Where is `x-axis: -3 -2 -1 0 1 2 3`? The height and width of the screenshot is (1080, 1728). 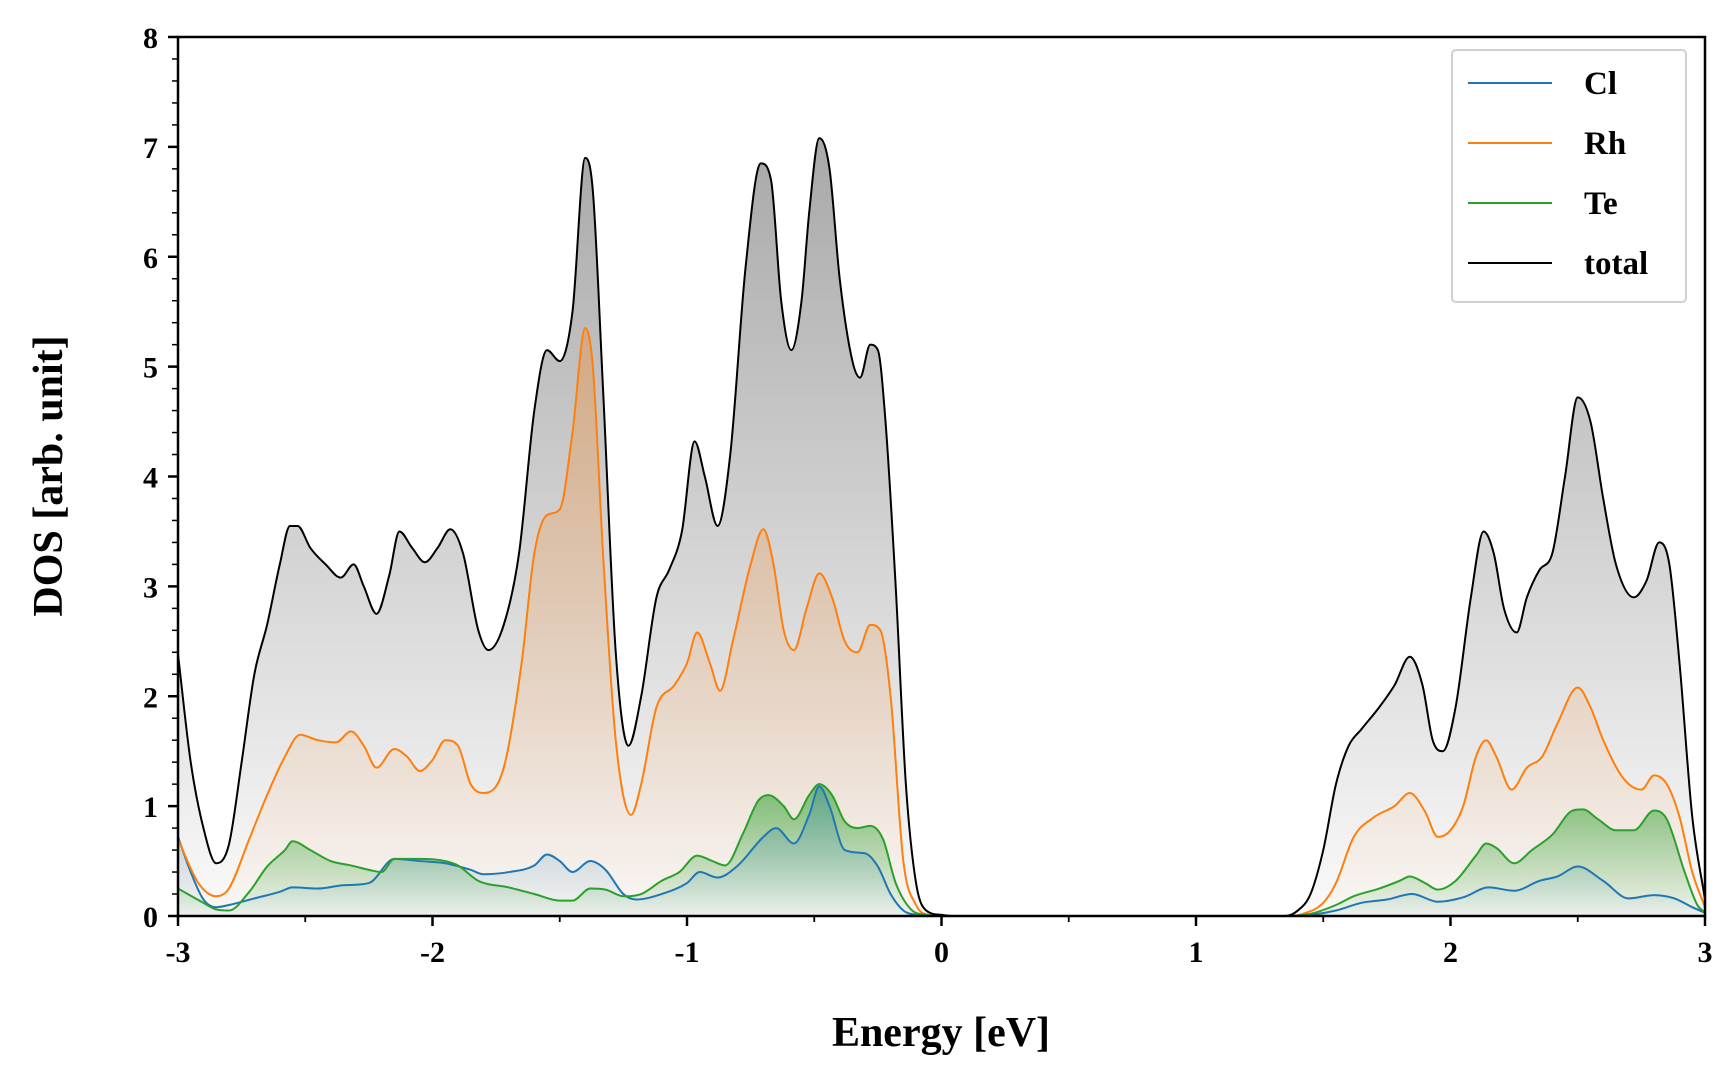
x-axis: -3 -2 -1 0 1 2 3 is located at coordinates (939, 942).